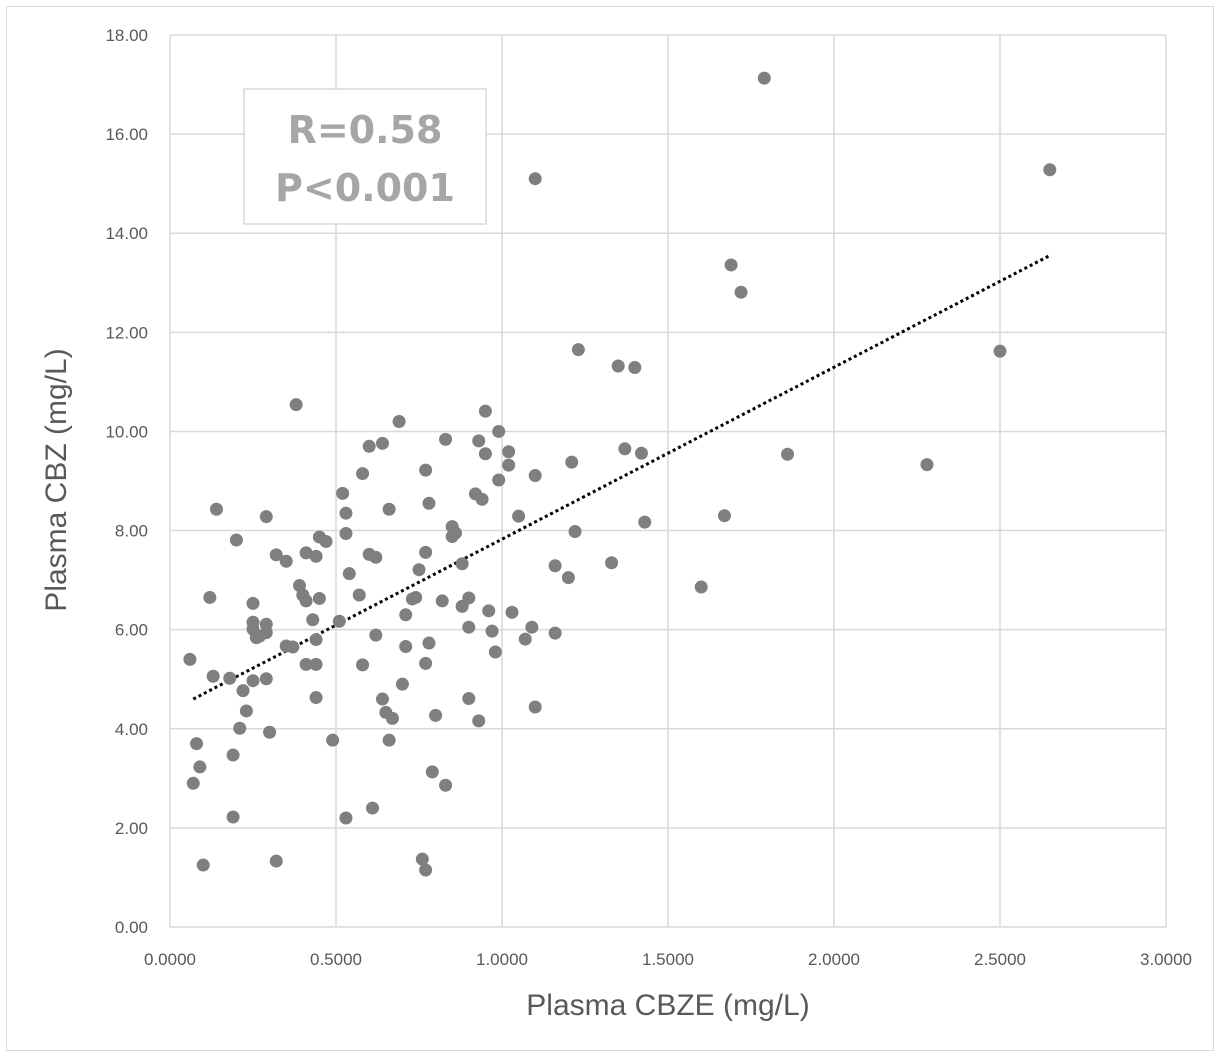 This screenshot has height=1057, width=1220. I want to click on y-tick-label: 6.00, so click(131, 630).